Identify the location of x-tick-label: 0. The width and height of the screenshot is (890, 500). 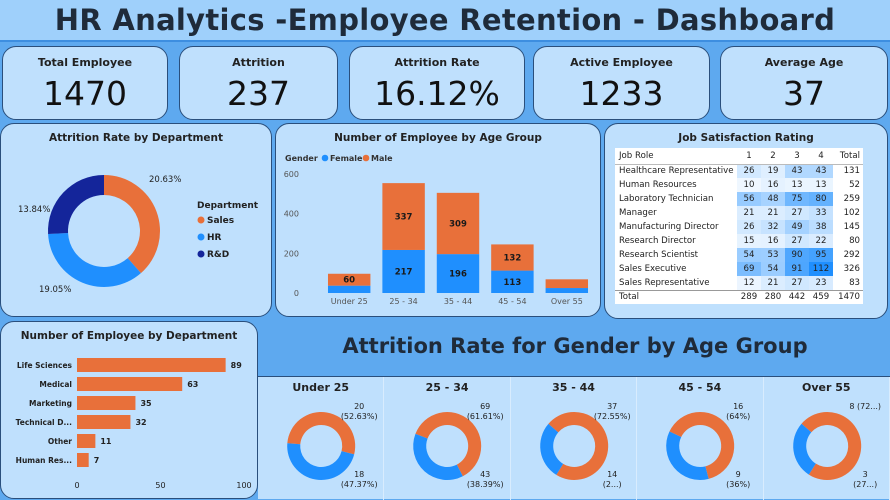
(76, 485).